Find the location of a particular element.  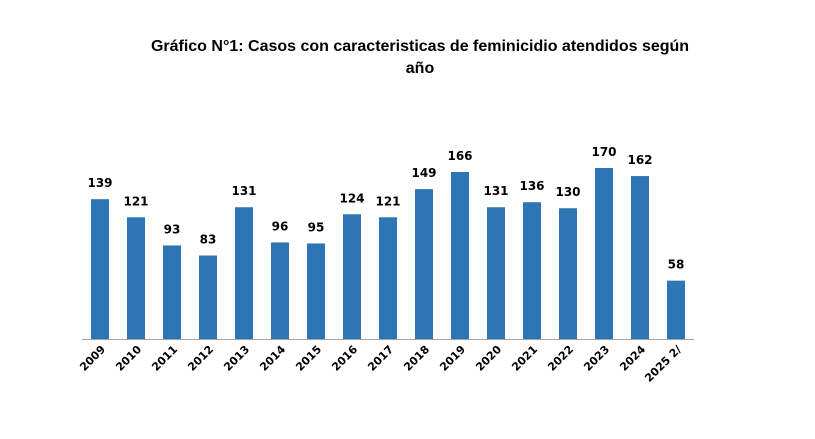

data-label: 130 is located at coordinates (567, 192).